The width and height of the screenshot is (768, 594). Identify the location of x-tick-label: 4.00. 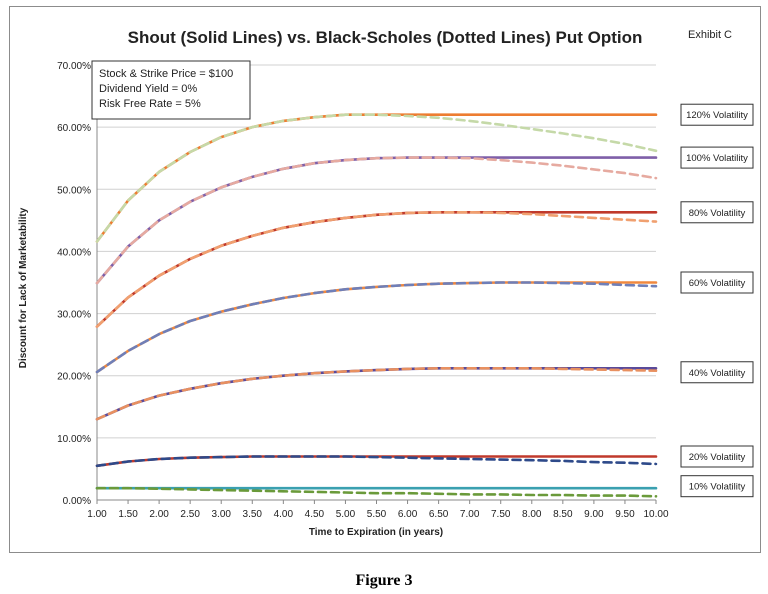
(284, 514).